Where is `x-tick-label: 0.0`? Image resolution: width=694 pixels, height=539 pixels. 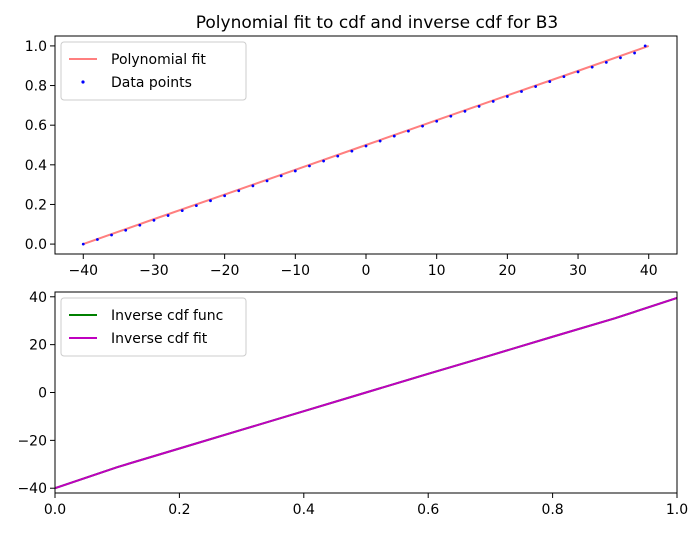
x-tick-label: 0.0 is located at coordinates (55, 510).